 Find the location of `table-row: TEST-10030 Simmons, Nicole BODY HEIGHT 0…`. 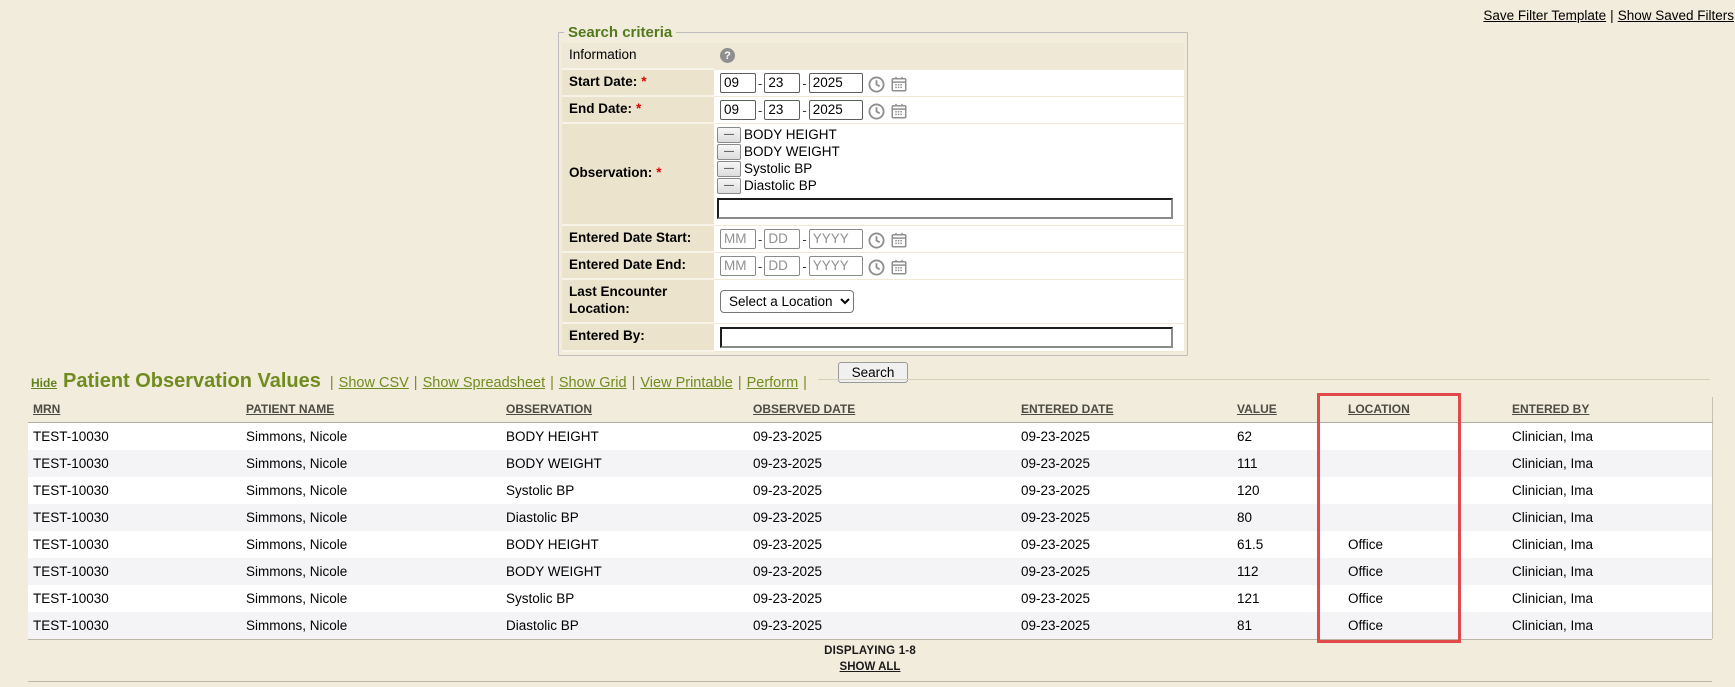

table-row: TEST-10030 Simmons, Nicole BODY HEIGHT 0… is located at coordinates (870, 544).